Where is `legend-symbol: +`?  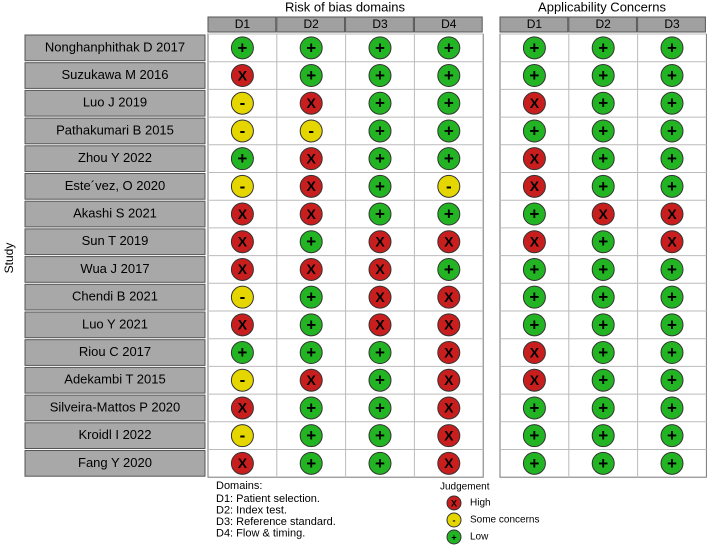 legend-symbol: + is located at coordinates (453, 537).